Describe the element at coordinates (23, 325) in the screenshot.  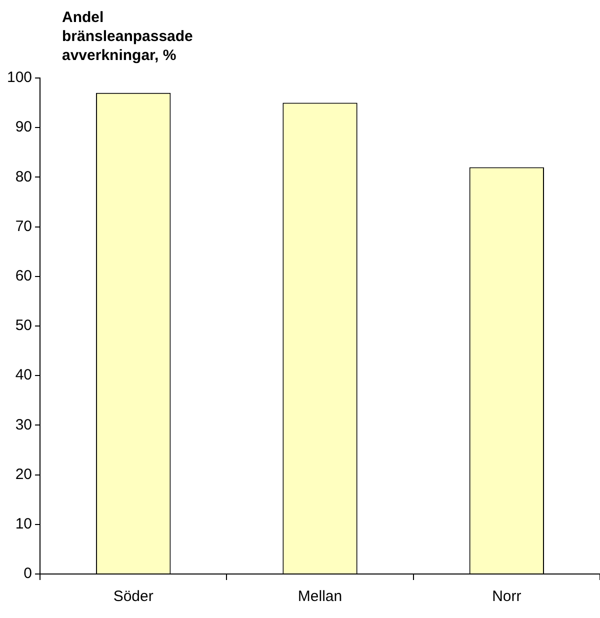
I see `y-tick-label: 50` at that location.